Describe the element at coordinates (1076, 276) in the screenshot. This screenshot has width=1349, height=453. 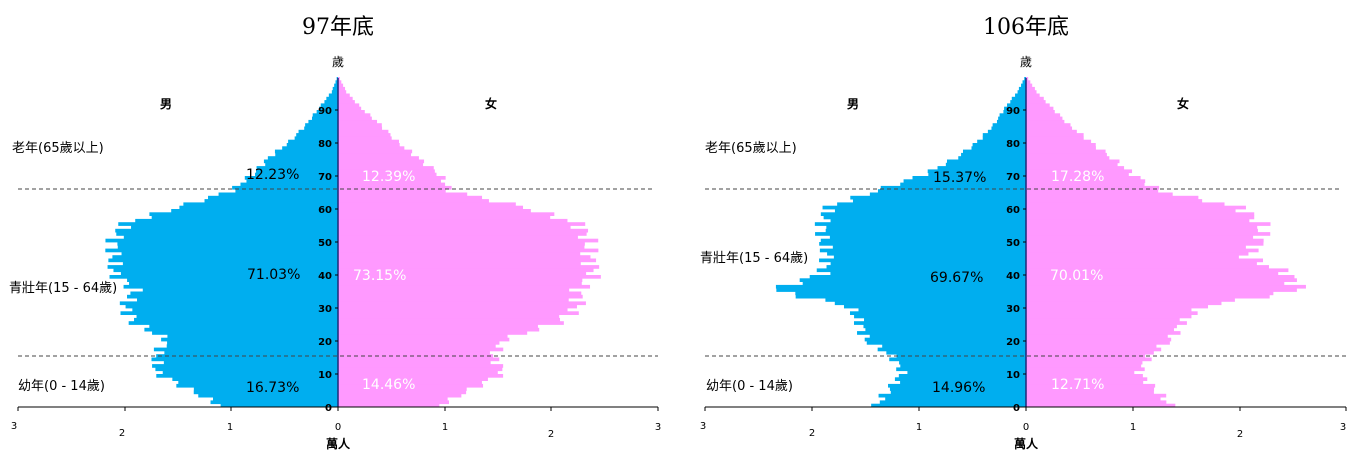
I see `female-pct-working: 70.01%` at that location.